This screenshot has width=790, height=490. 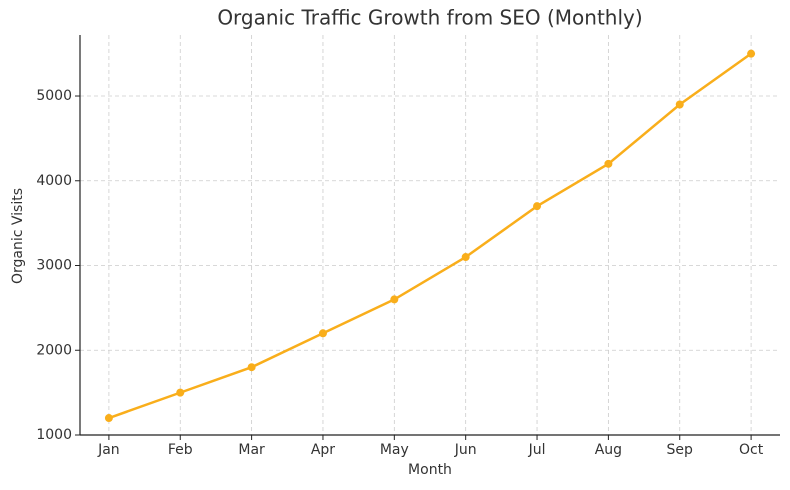 What do you see at coordinates (751, 450) in the screenshot?
I see `x-tick-label: Oct` at bounding box center [751, 450].